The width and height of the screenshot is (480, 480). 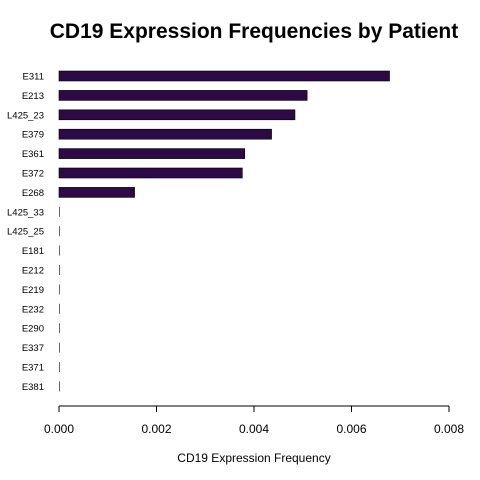 What do you see at coordinates (253, 458) in the screenshot?
I see `x-axis-title: CD19 Expression Frequency` at bounding box center [253, 458].